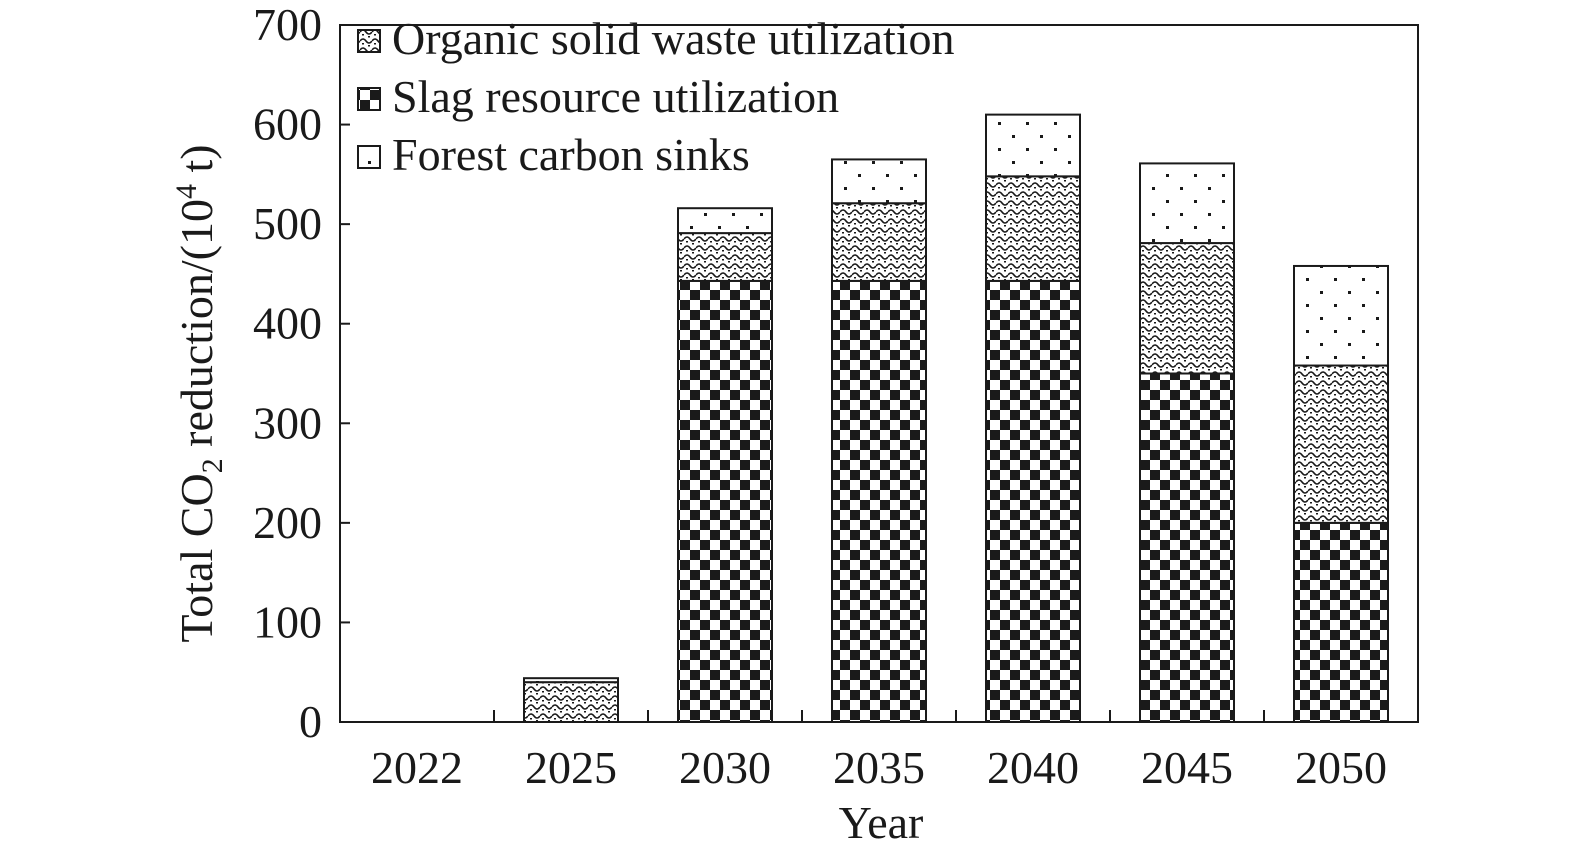 This screenshot has width=1575, height=866. I want to click on bar-segment-2035-wave, so click(879, 242).